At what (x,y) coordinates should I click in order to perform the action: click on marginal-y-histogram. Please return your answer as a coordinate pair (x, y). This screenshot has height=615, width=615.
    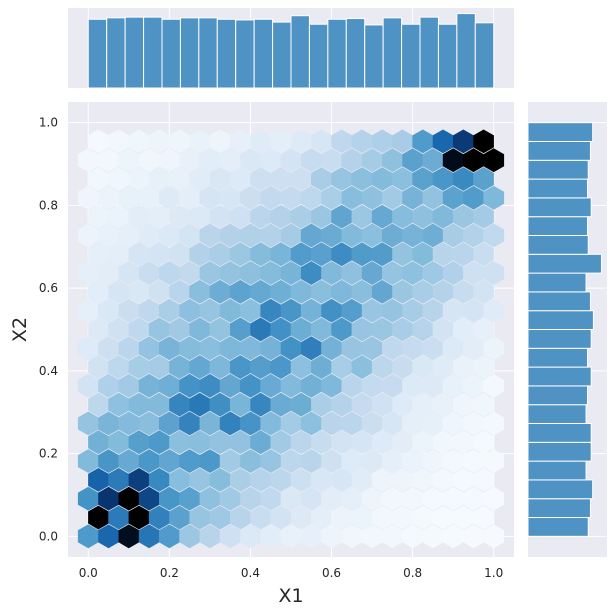
    Looking at the image, I should click on (564, 329).